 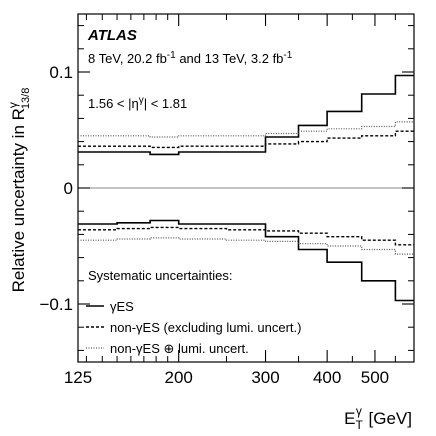 What do you see at coordinates (160, 275) in the screenshot?
I see `legend-title: Systematic uncertainties:` at bounding box center [160, 275].